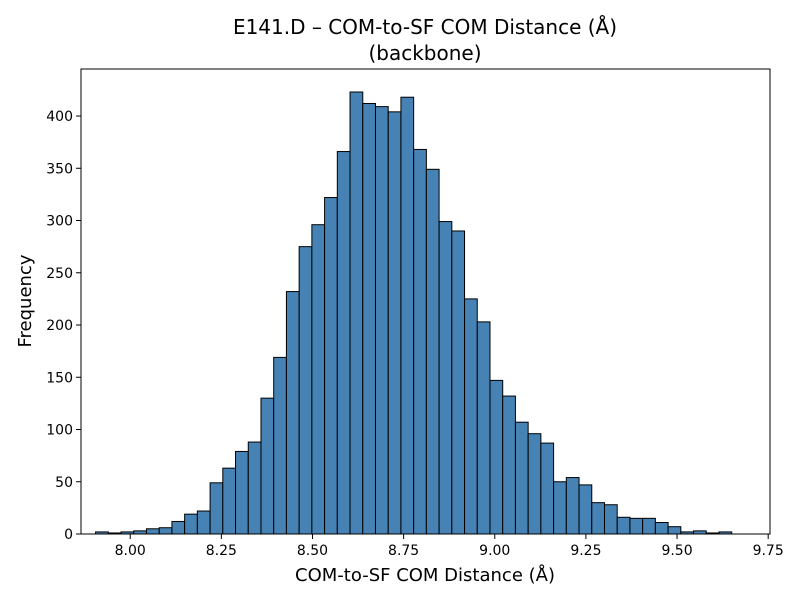  I want to click on y-tick-label: 300, so click(59, 222).